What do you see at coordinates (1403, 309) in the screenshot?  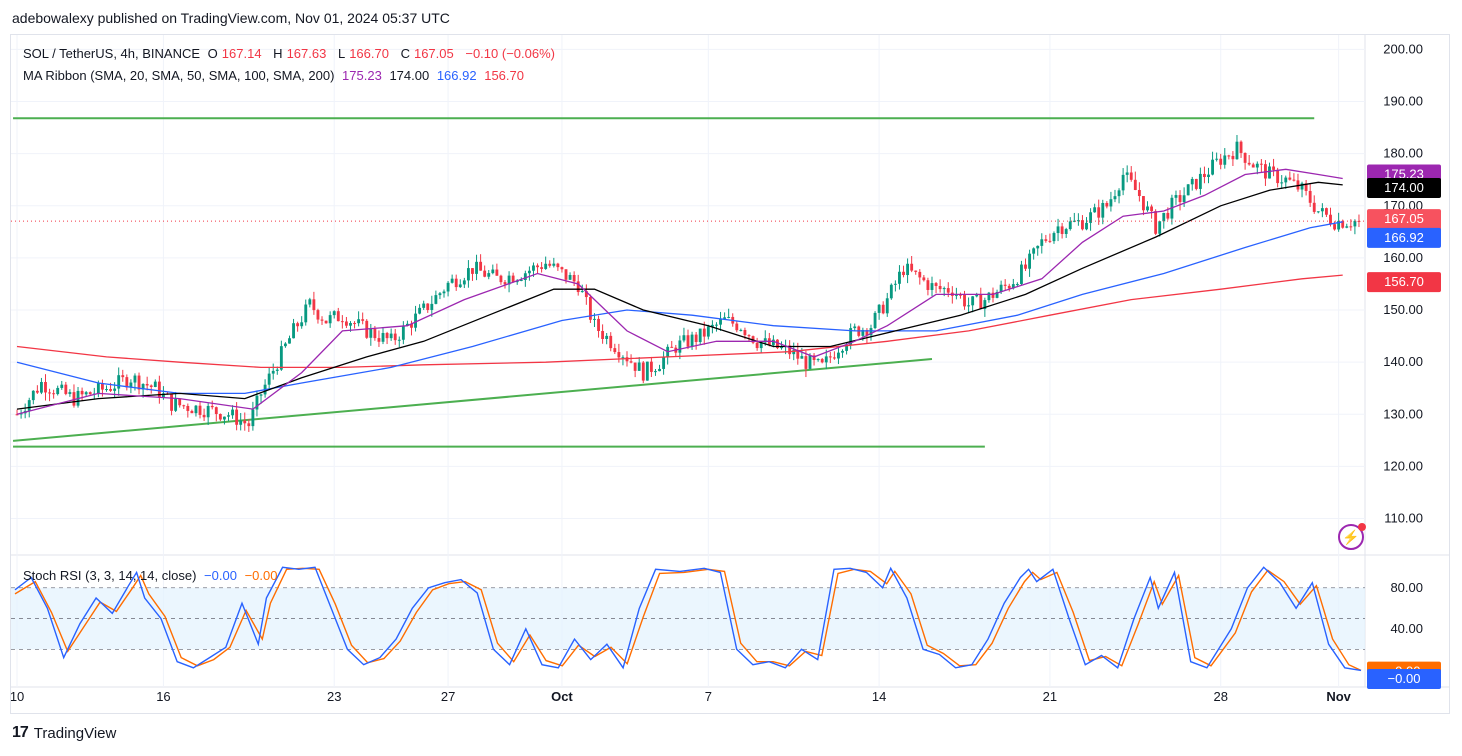 I see `price-tick-label: 150.00` at bounding box center [1403, 309].